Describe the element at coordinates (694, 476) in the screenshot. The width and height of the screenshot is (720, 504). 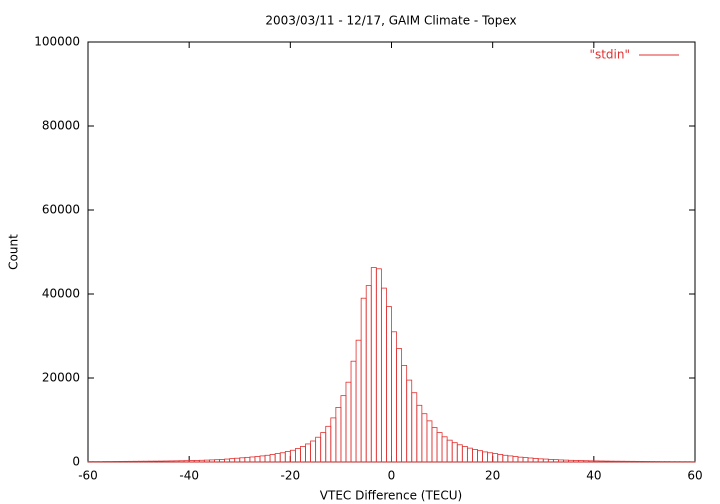
I see `x-tick-label: 60` at that location.